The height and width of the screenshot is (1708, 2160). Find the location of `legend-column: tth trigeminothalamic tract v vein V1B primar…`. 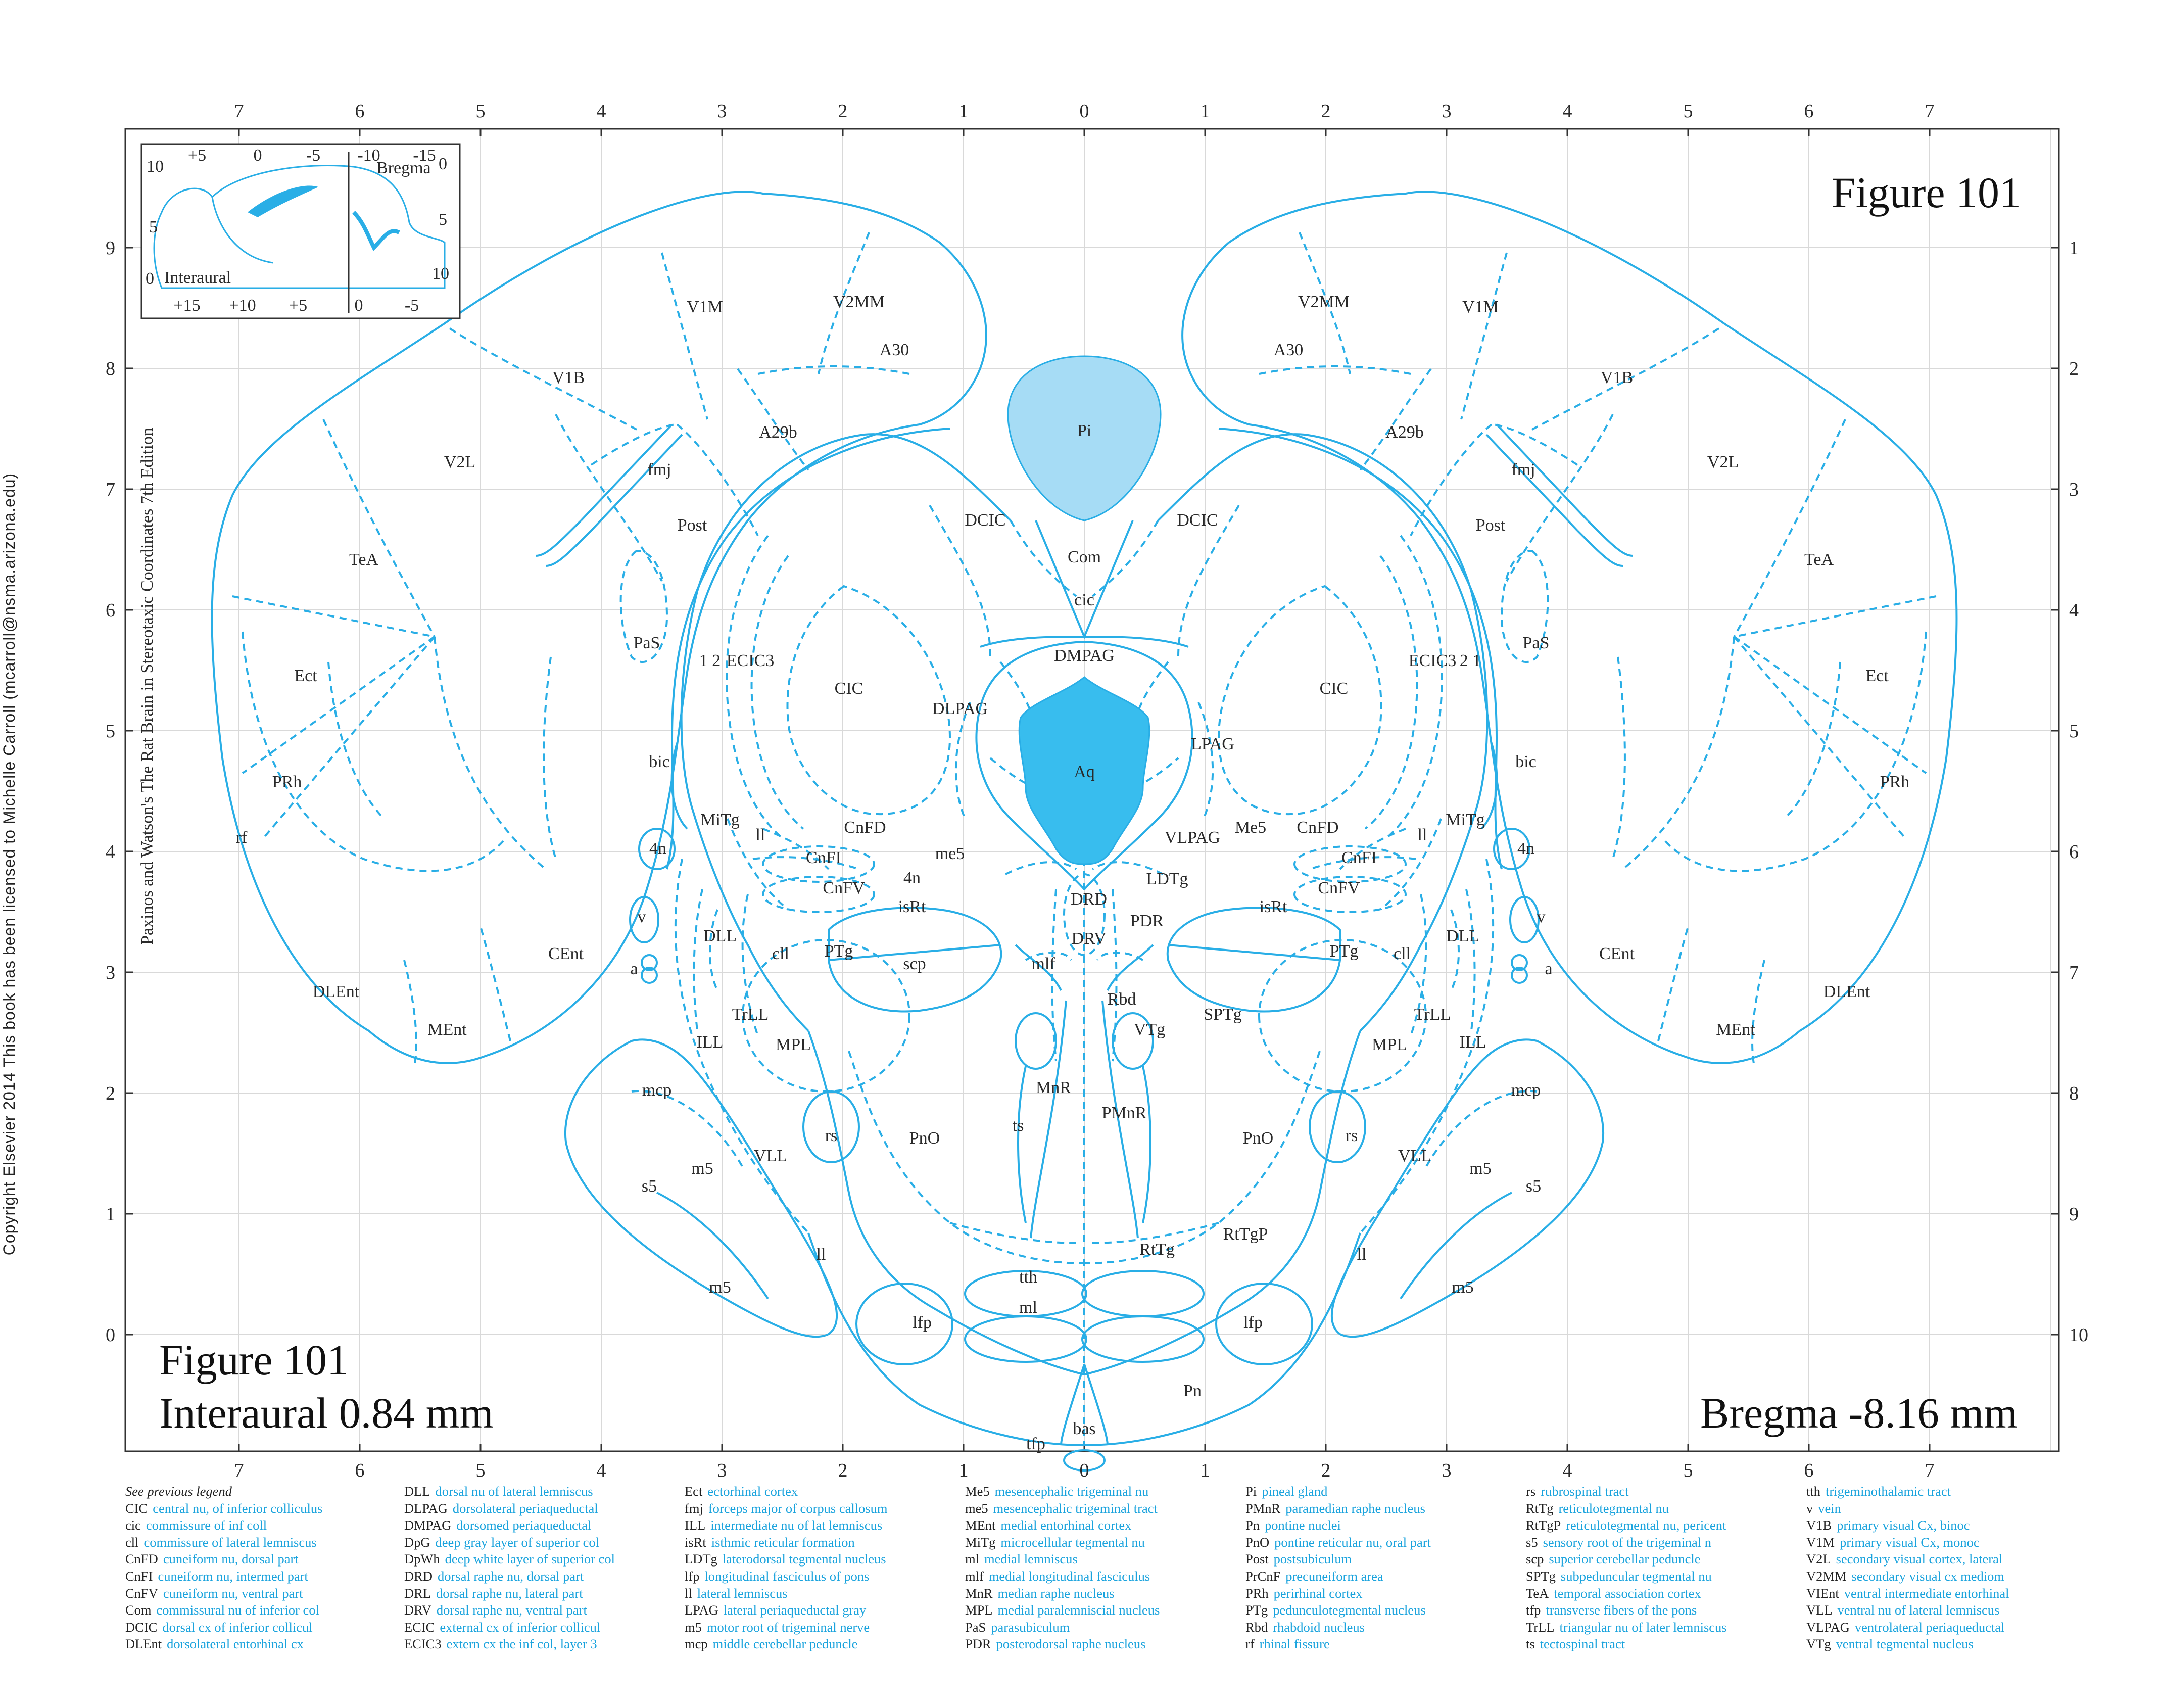

legend-column: tth trigeminothalamic tract v vein V1B primar… is located at coordinates (1948, 1568).